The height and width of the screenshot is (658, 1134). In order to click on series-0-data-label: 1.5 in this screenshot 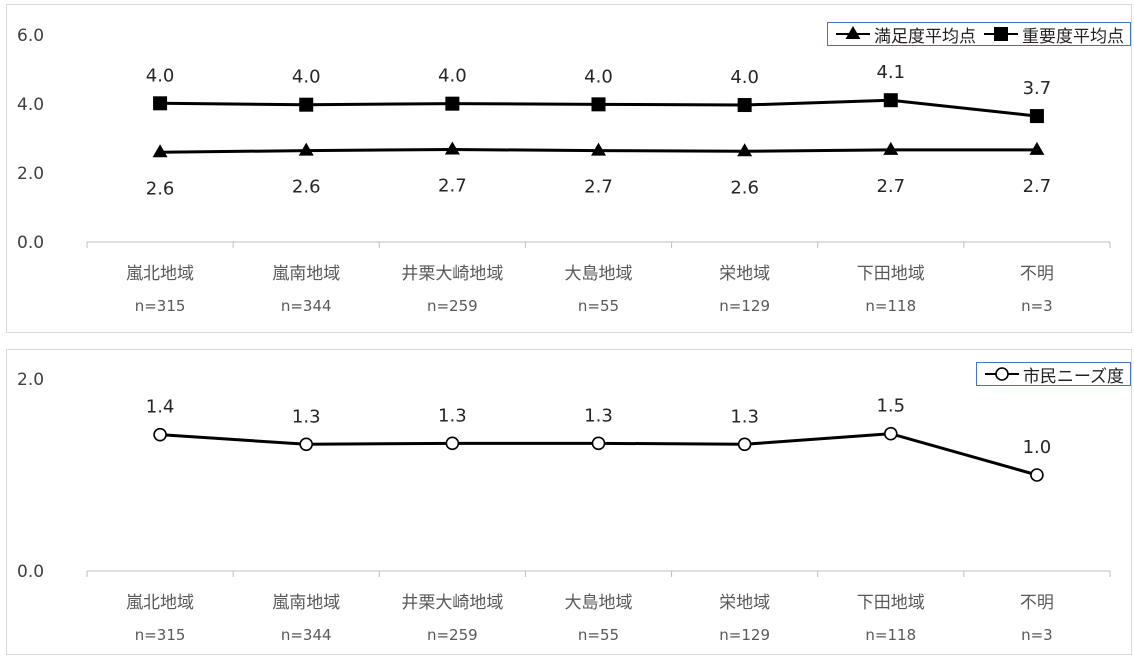, I will do `click(890, 406)`.